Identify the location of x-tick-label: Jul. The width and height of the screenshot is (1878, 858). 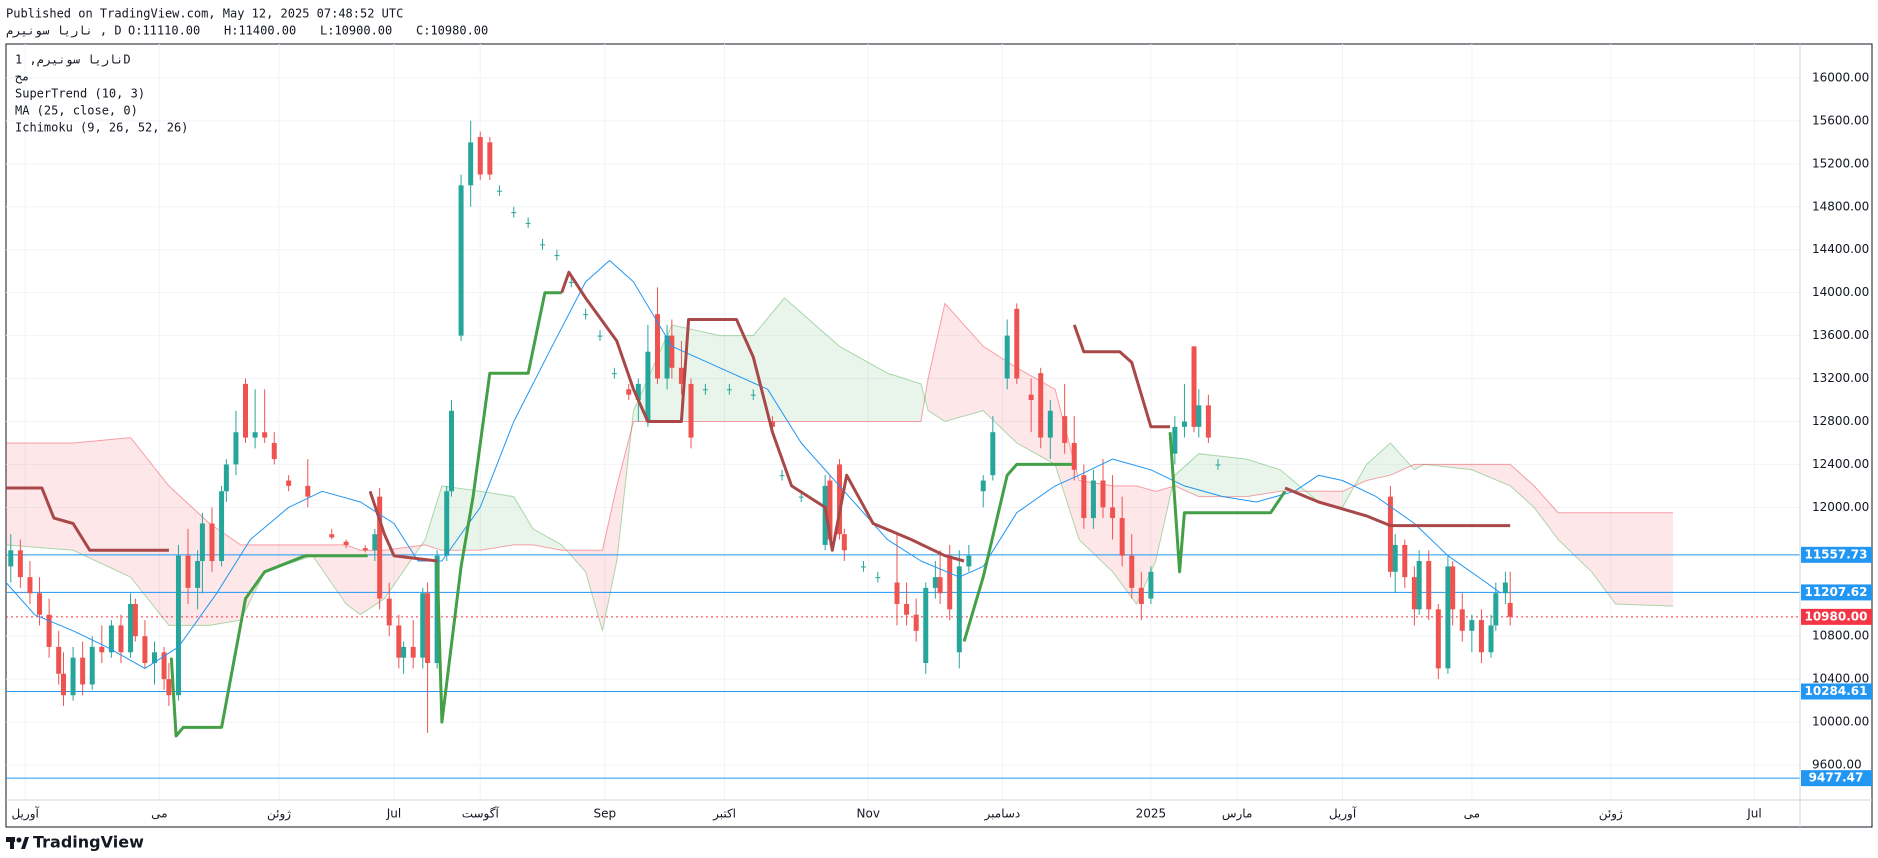
(393, 814).